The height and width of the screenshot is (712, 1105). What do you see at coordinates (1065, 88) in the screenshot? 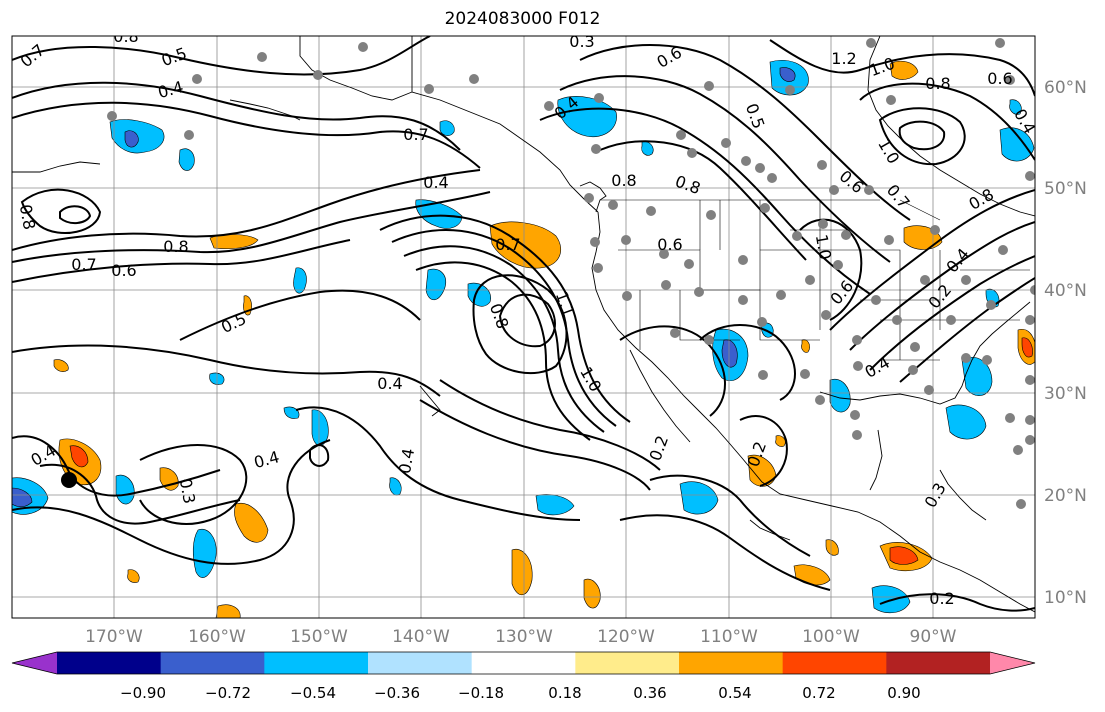
I see `lat-label: 60°N` at bounding box center [1065, 88].